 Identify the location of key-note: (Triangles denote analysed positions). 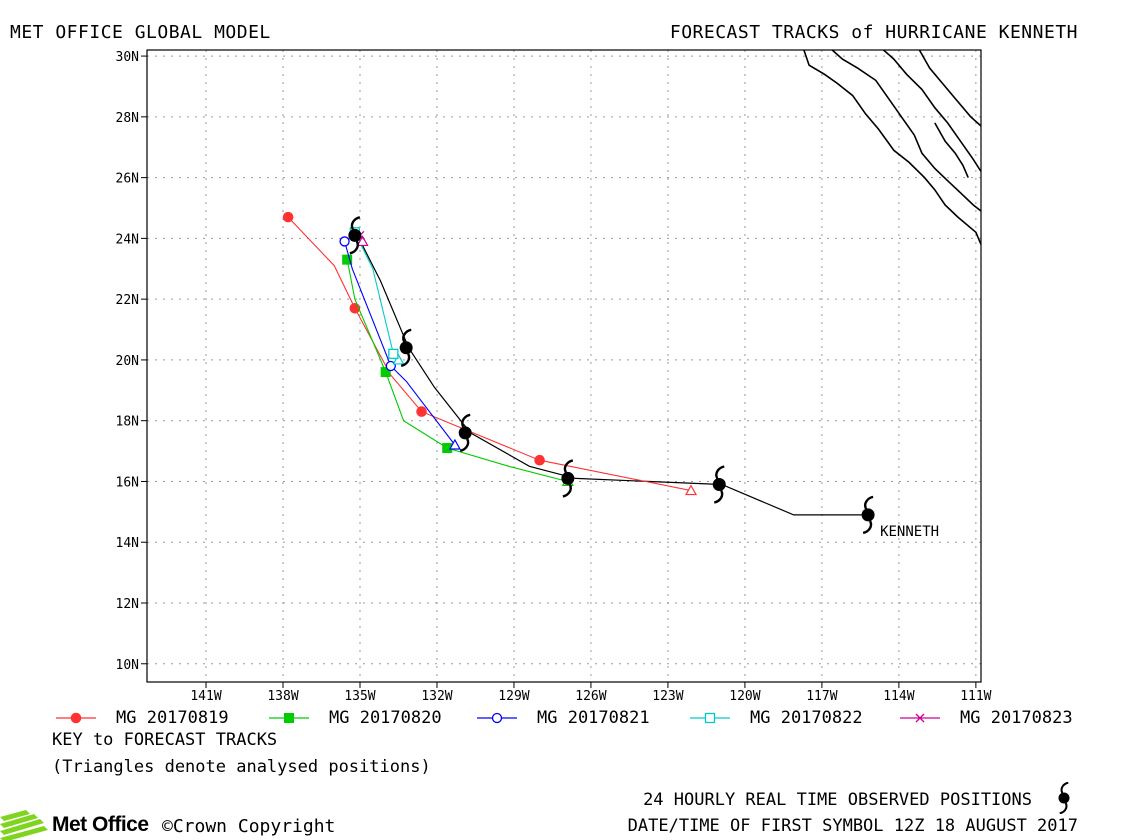
(241, 767).